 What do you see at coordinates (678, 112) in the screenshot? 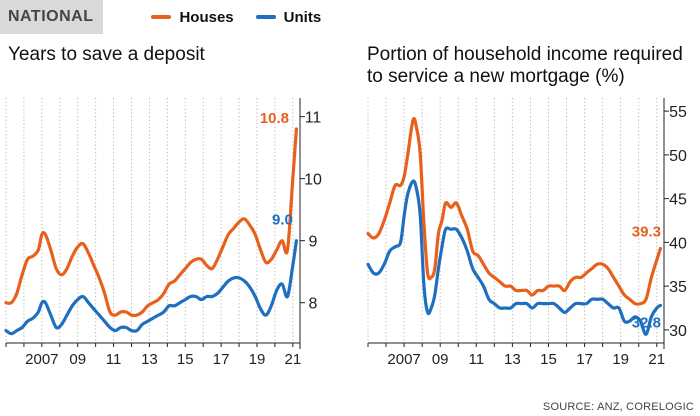
I see `y-tick-label: 55` at bounding box center [678, 112].